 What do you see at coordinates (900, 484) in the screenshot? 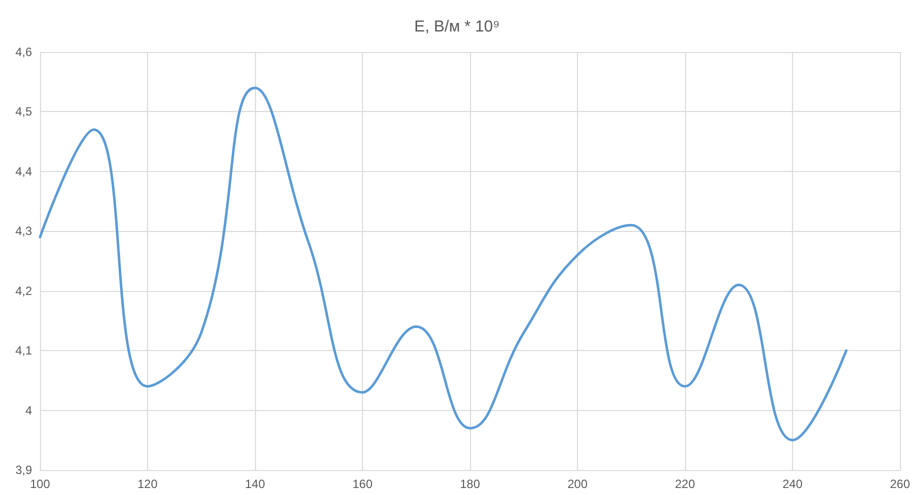
I see `x-tick-label: 260` at bounding box center [900, 484].